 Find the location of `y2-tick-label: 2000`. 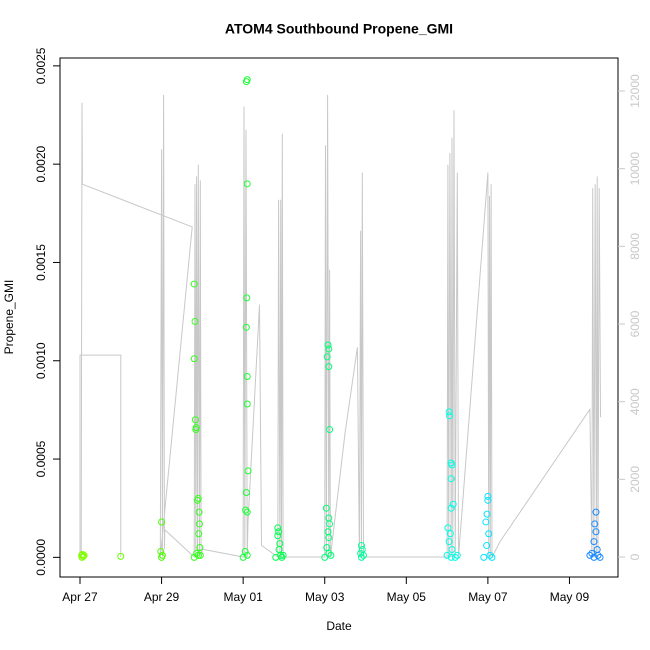

y2-tick-label: 2000 is located at coordinates (635, 479).